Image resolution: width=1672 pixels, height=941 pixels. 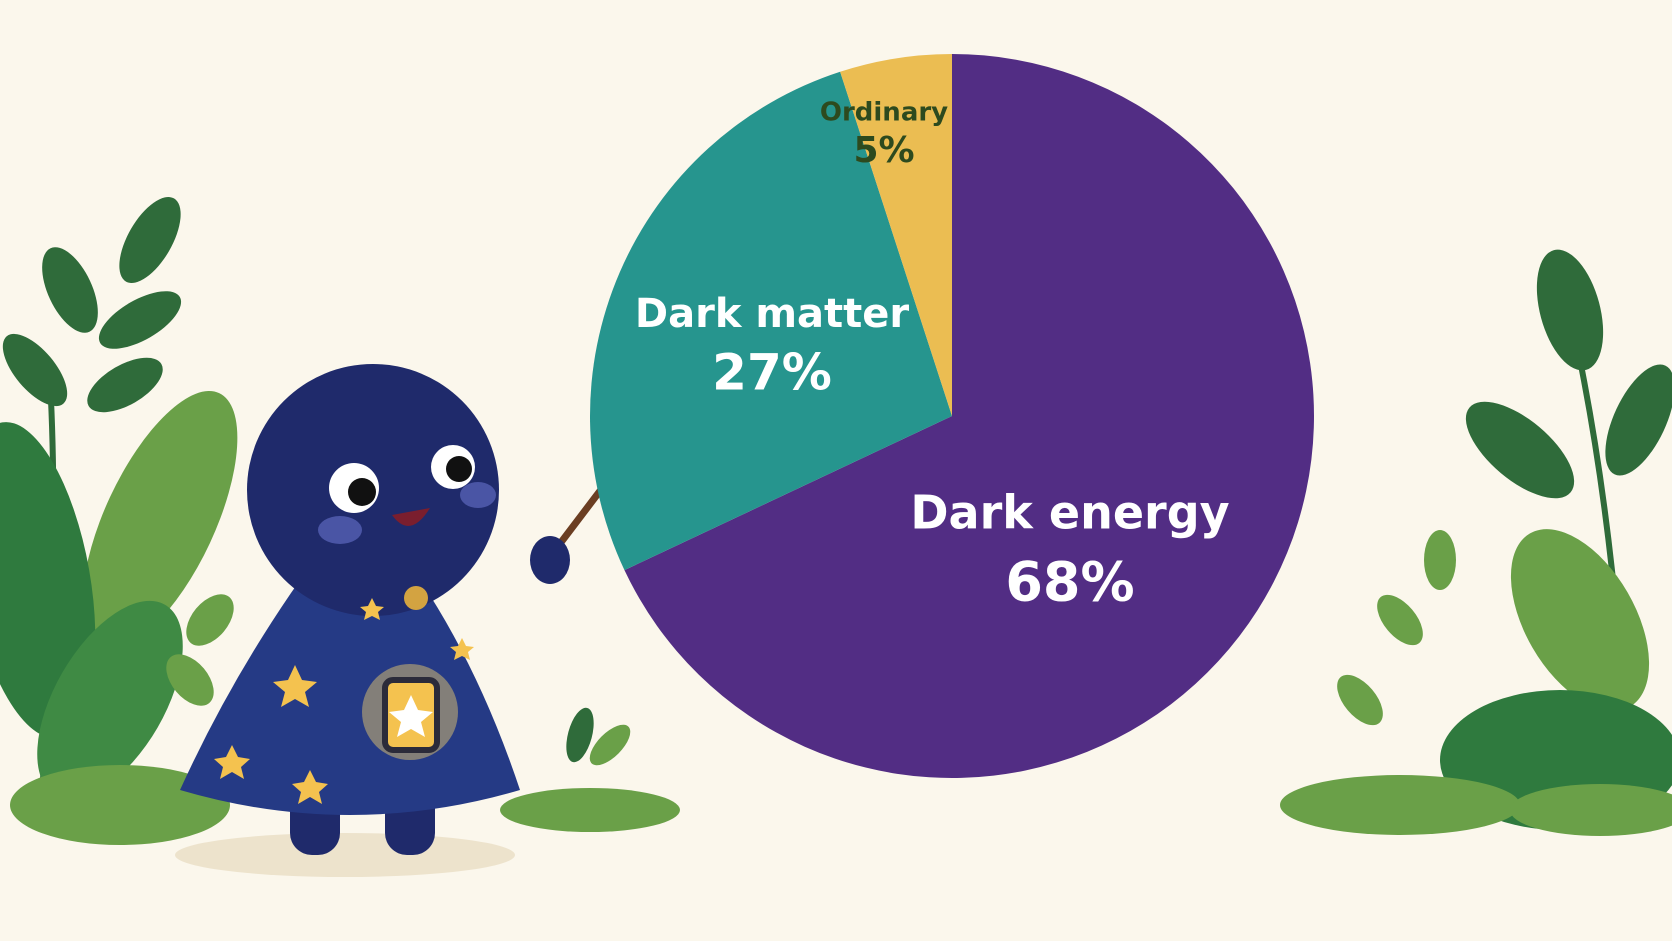 I want to click on slice-value-label: 68%, so click(x=1069, y=582).